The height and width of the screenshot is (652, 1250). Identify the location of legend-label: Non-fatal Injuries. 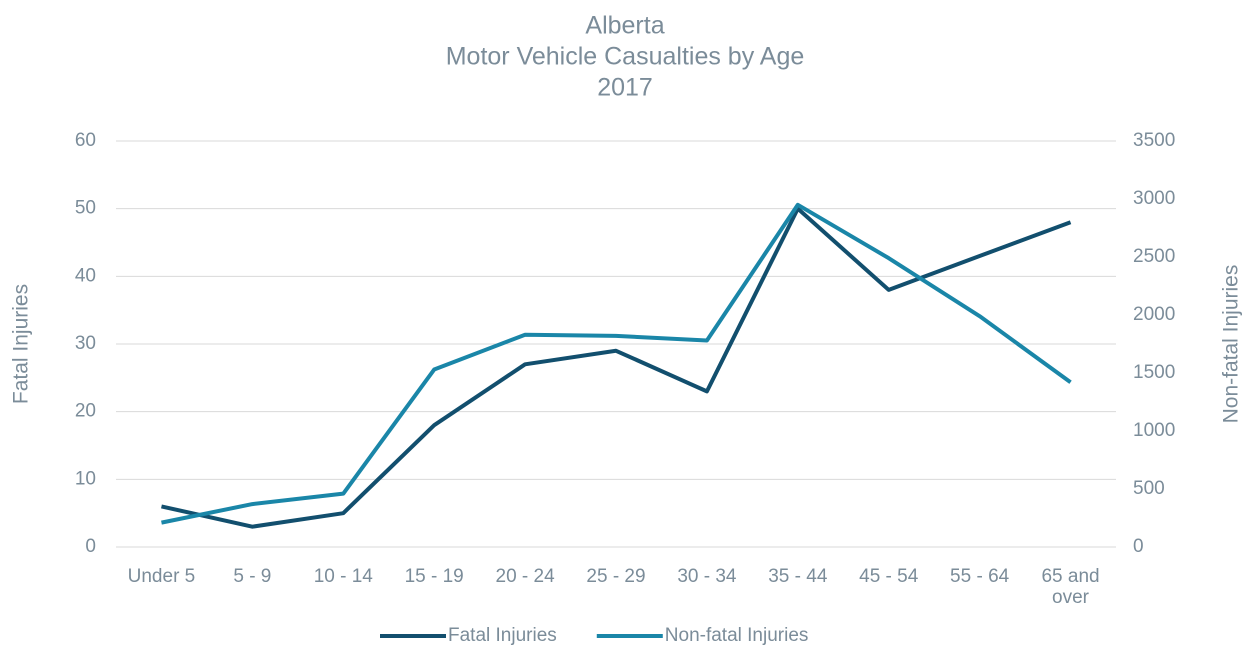
(737, 635).